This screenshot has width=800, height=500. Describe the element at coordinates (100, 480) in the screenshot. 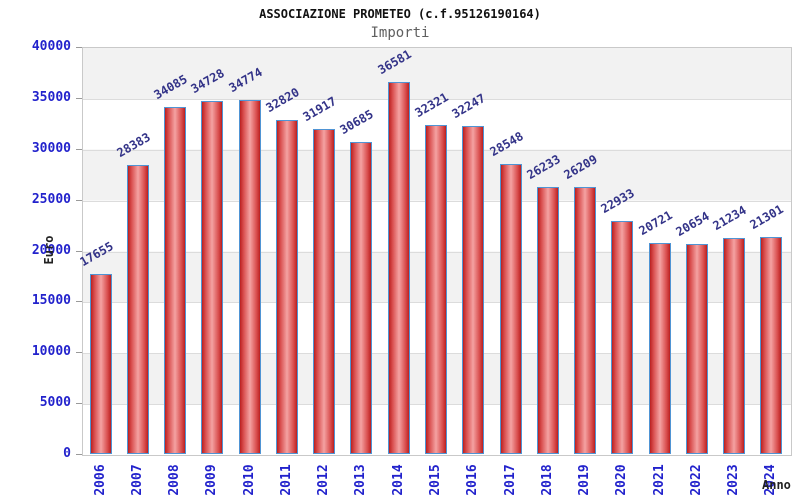

I see `x-tick-label: 2006` at that location.